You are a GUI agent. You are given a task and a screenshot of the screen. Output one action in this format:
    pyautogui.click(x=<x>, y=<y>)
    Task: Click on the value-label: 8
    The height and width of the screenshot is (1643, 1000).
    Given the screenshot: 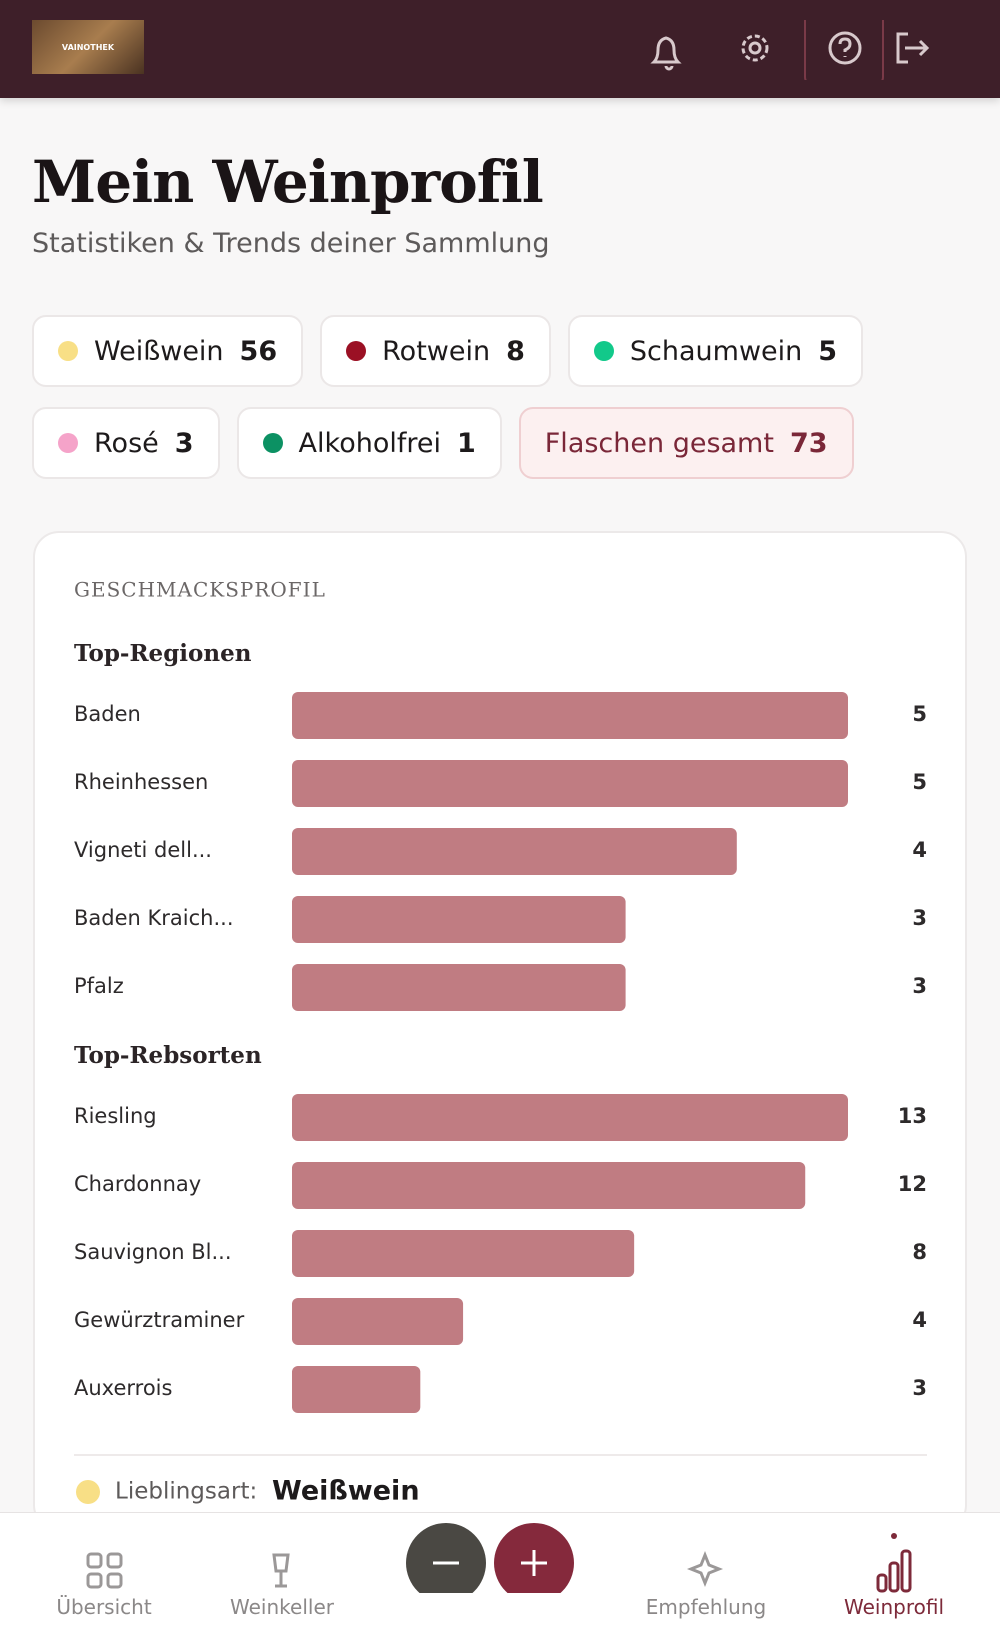 What is the action you would take?
    pyautogui.click(x=919, y=1252)
    